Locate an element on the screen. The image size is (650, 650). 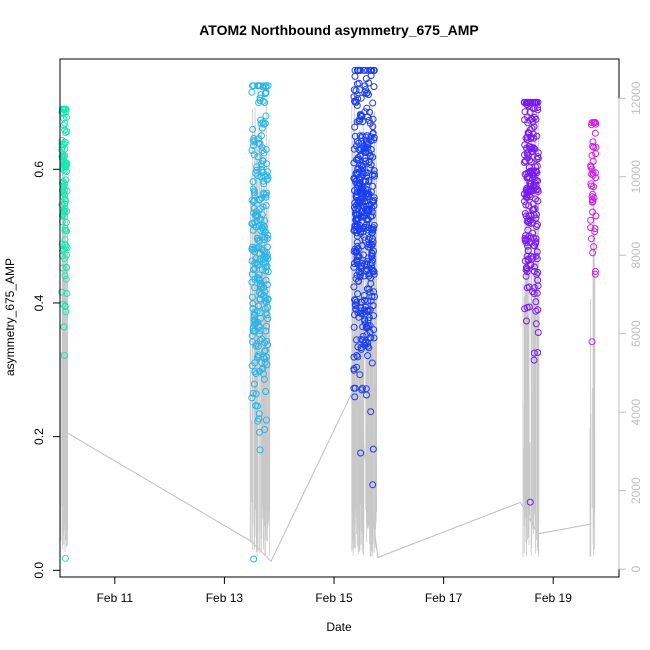
x-tick-label: Feb 15 is located at coordinates (334, 598).